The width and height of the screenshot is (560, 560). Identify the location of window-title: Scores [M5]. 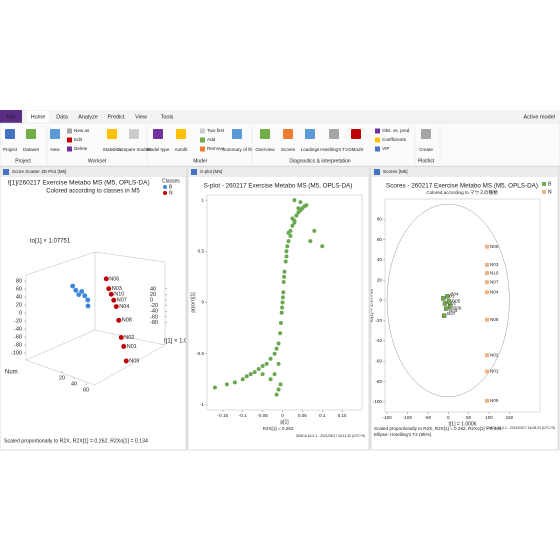
(395, 171).